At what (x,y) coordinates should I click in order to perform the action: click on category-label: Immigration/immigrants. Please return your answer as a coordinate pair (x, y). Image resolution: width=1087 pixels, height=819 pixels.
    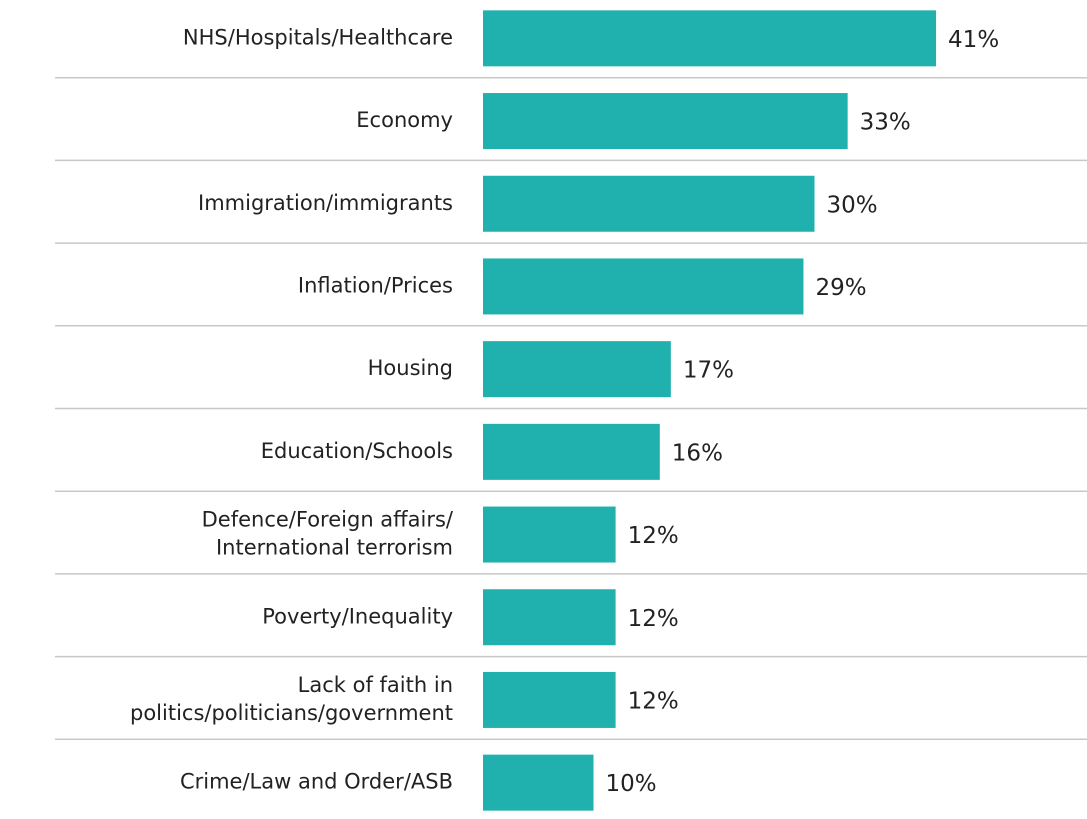
    Looking at the image, I should click on (325, 203).